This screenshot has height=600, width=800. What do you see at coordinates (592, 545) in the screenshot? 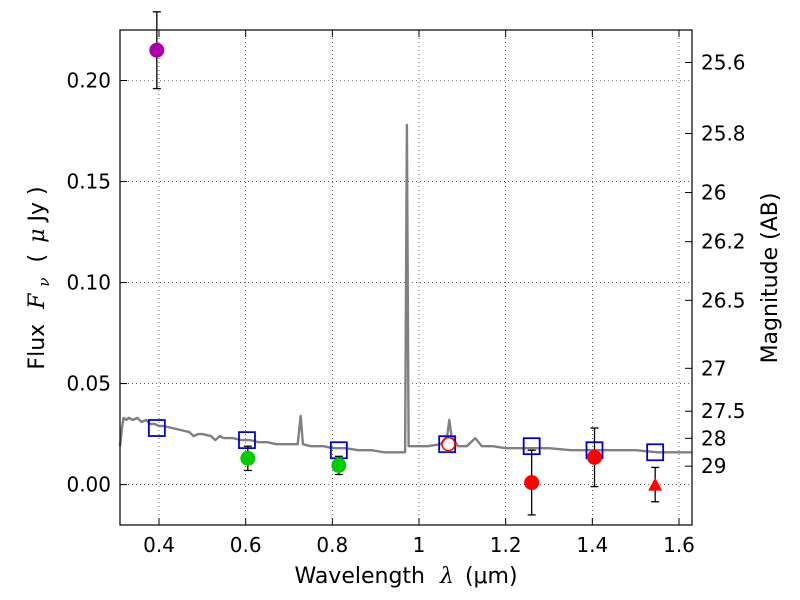
I see `x-tick-label: 1.4` at bounding box center [592, 545].